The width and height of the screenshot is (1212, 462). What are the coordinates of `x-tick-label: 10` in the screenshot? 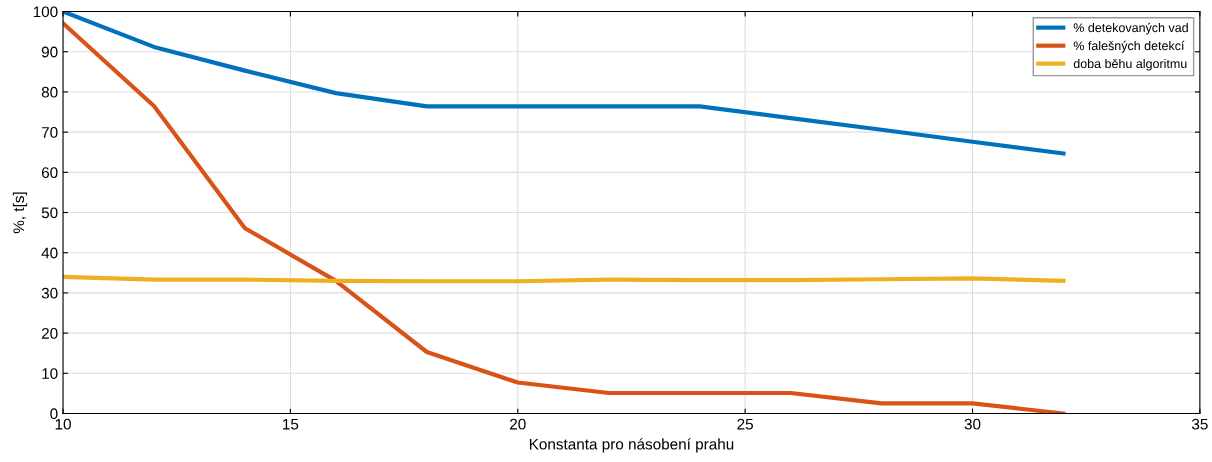 It's located at (63, 424).